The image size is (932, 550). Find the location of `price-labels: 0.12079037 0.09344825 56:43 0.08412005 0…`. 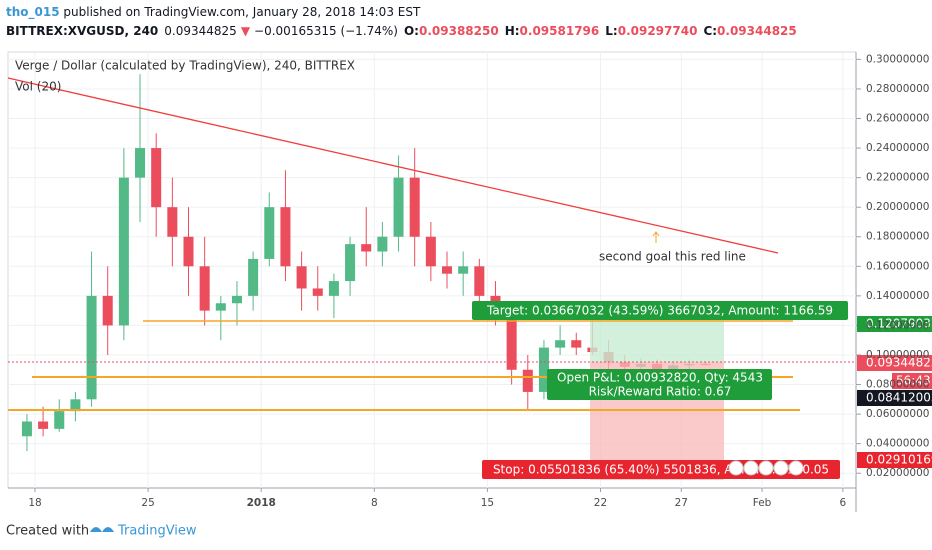

price-labels: 0.12079037 0.09344825 56:43 0.08412005 0… is located at coordinates (894, 392).